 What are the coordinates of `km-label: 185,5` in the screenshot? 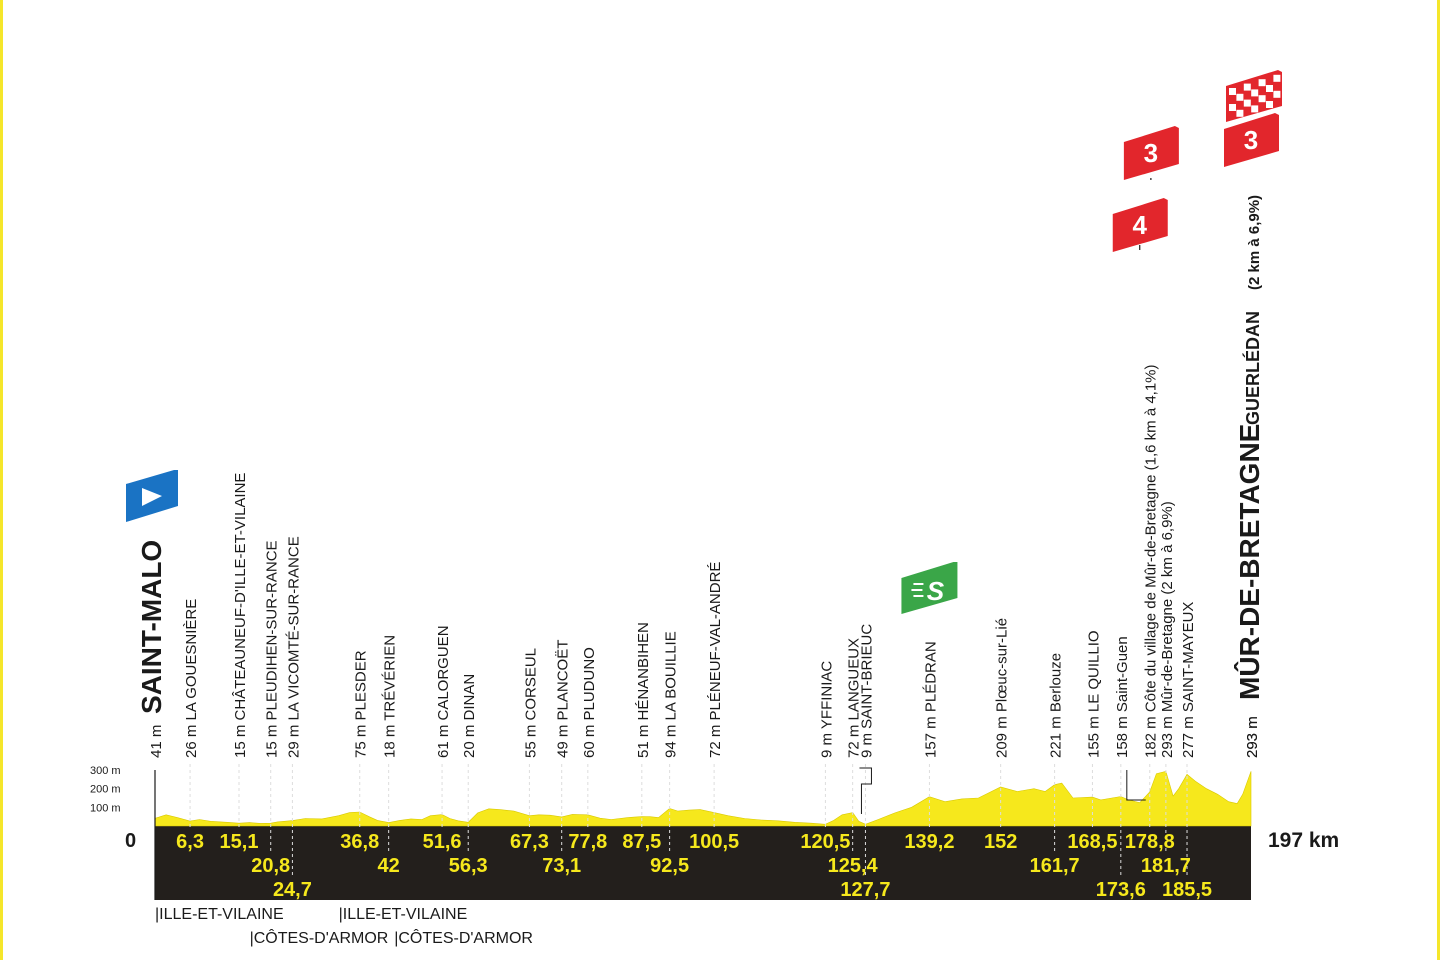 It's located at (1187, 890).